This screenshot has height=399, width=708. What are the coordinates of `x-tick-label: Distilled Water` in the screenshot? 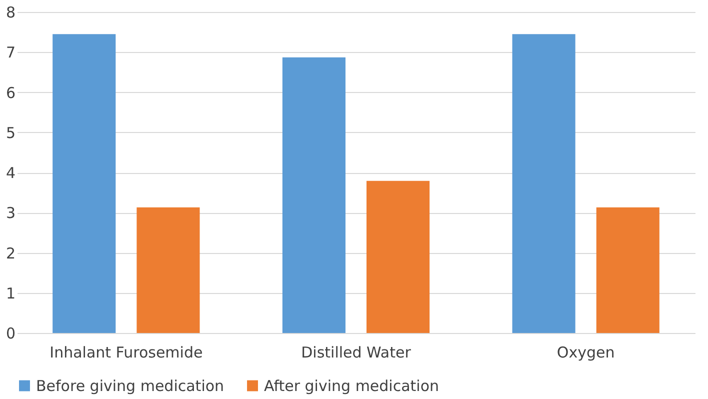 It's located at (356, 353).